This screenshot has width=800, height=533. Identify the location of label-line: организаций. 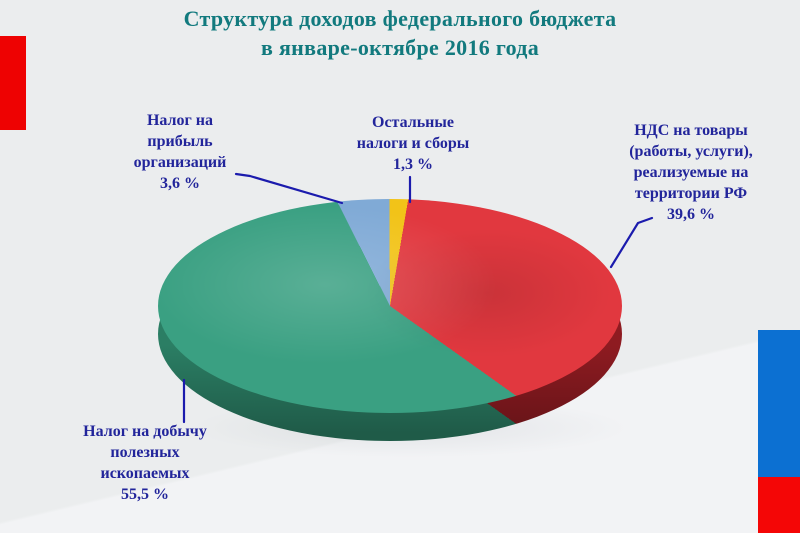
(180, 162).